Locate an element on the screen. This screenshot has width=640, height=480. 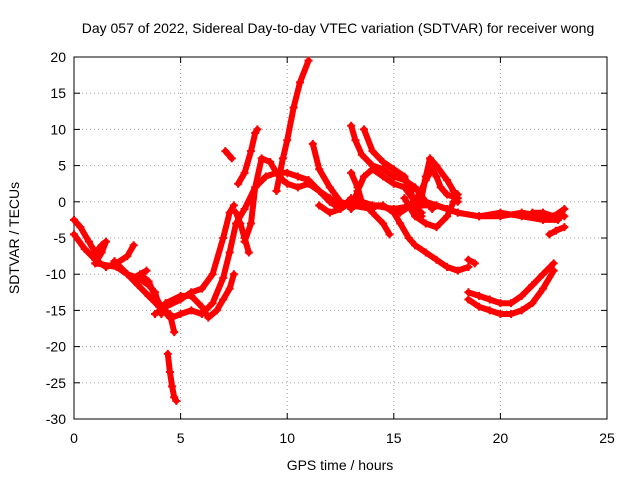
y-tick-label: -10 is located at coordinates (56, 274).